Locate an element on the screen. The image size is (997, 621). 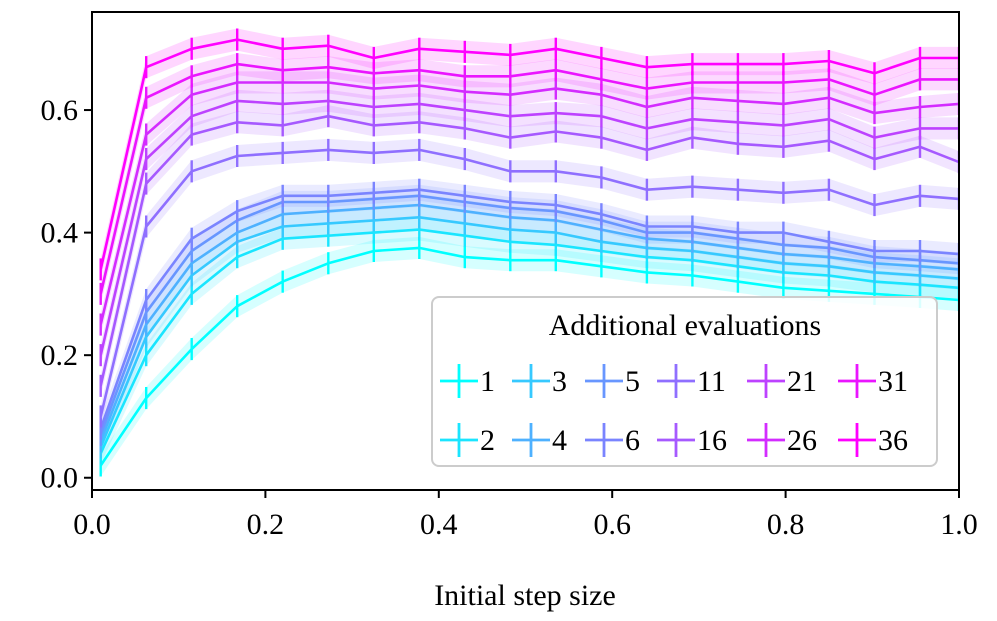
x-tick-label: 1.0 is located at coordinates (959, 524).